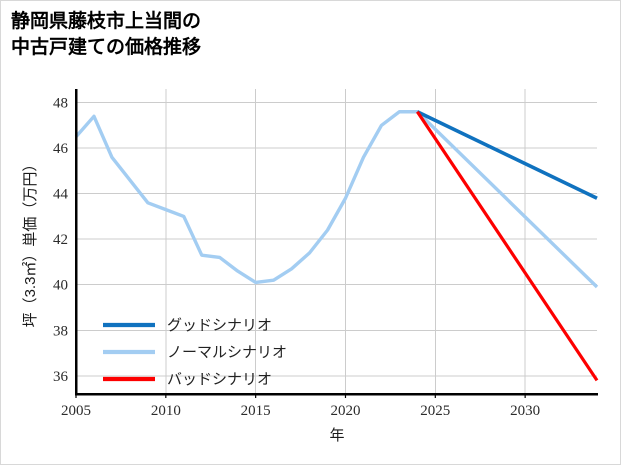  Describe the element at coordinates (61, 149) in the screenshot. I see `y-tick-label: 46` at that location.